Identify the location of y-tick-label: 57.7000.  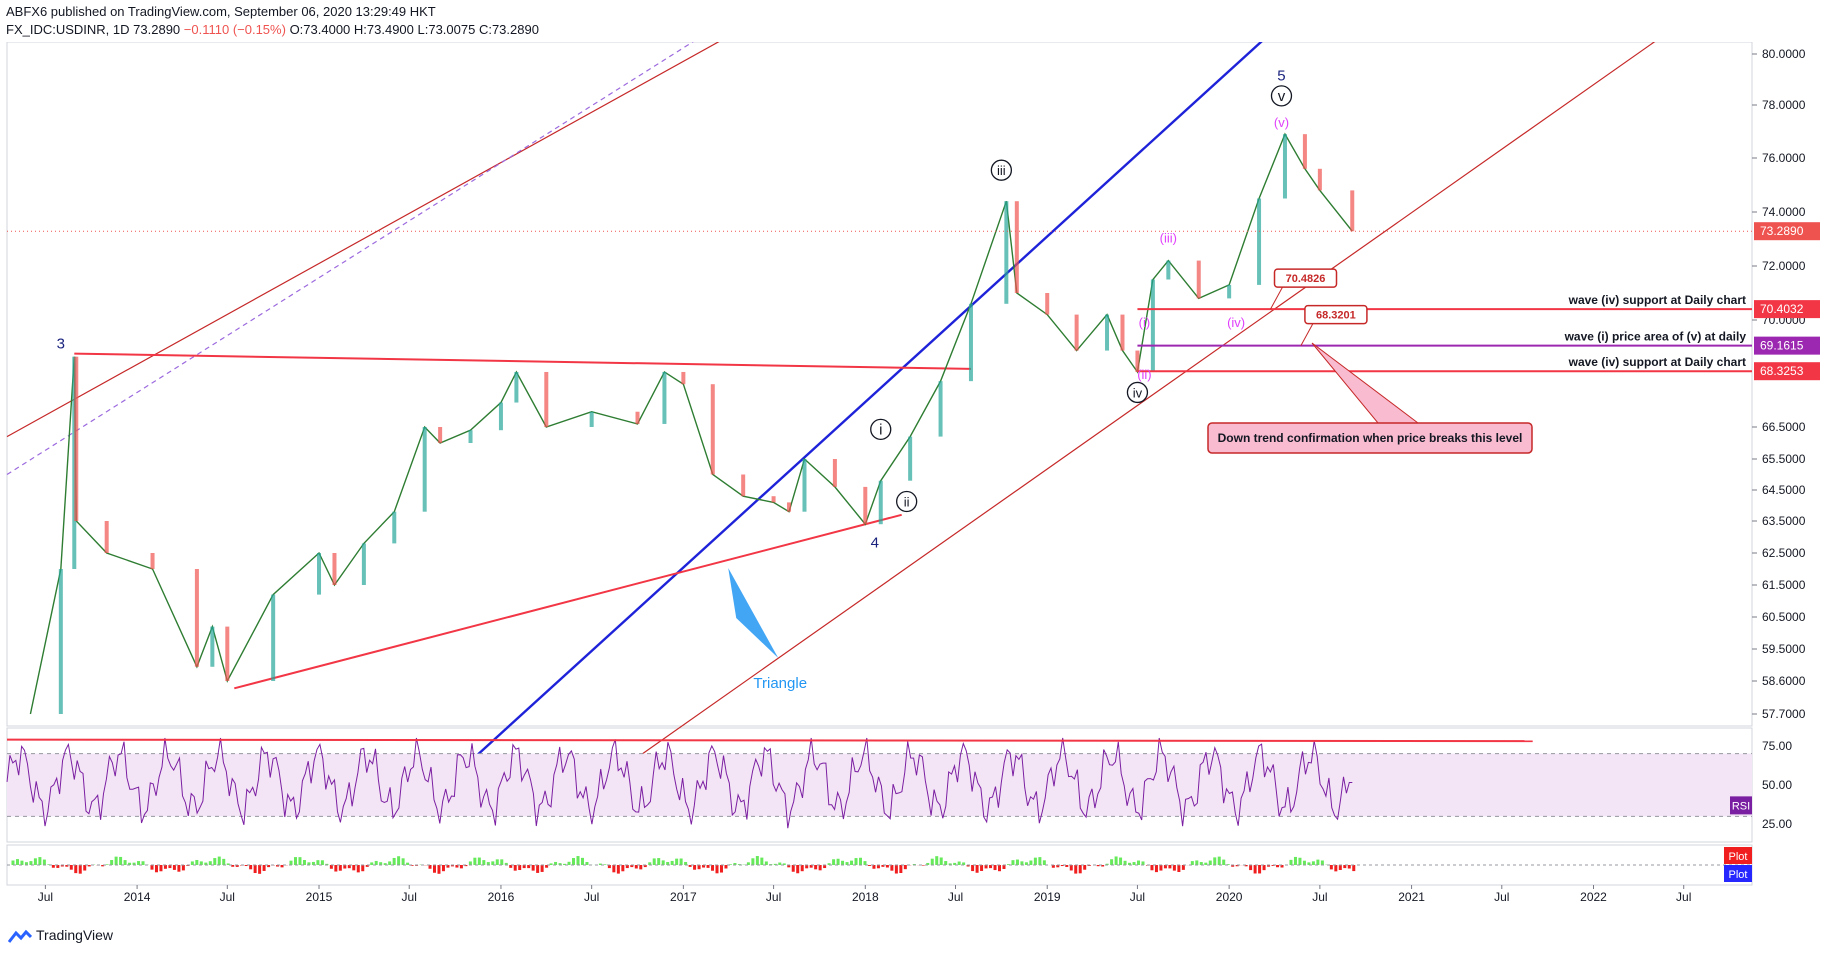
(1784, 714).